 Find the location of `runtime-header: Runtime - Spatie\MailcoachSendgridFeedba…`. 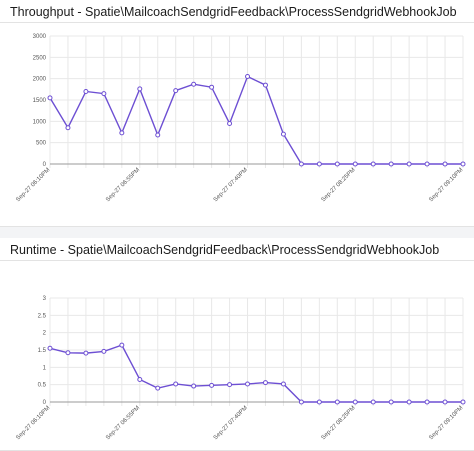

runtime-header: Runtime - Spatie\MailcoachSendgridFeedba… is located at coordinates (237, 249).